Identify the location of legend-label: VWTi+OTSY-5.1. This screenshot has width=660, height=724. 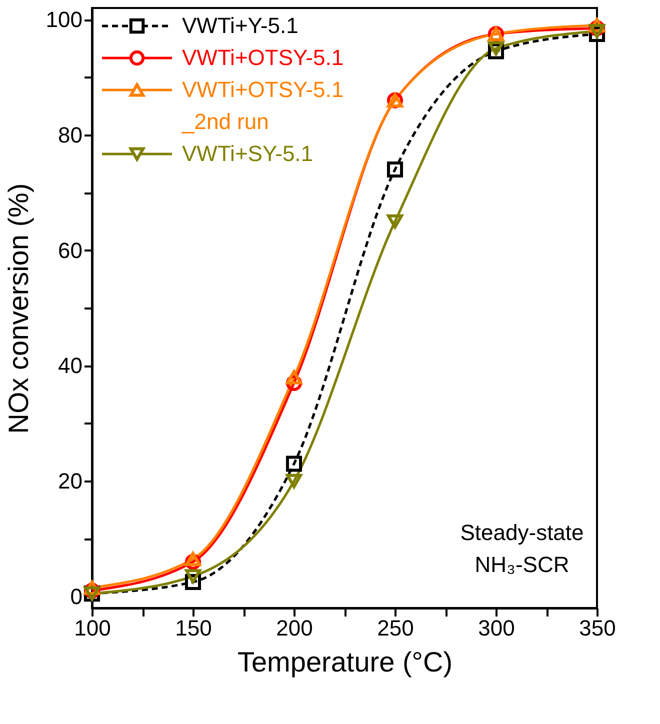
(263, 57).